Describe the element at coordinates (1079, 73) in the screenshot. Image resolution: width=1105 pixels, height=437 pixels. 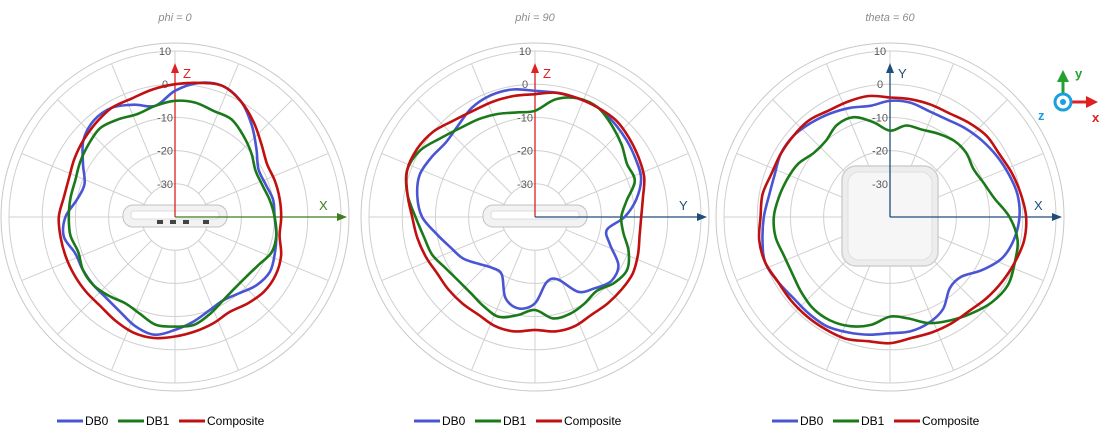
I see `coord-y-label: y` at that location.